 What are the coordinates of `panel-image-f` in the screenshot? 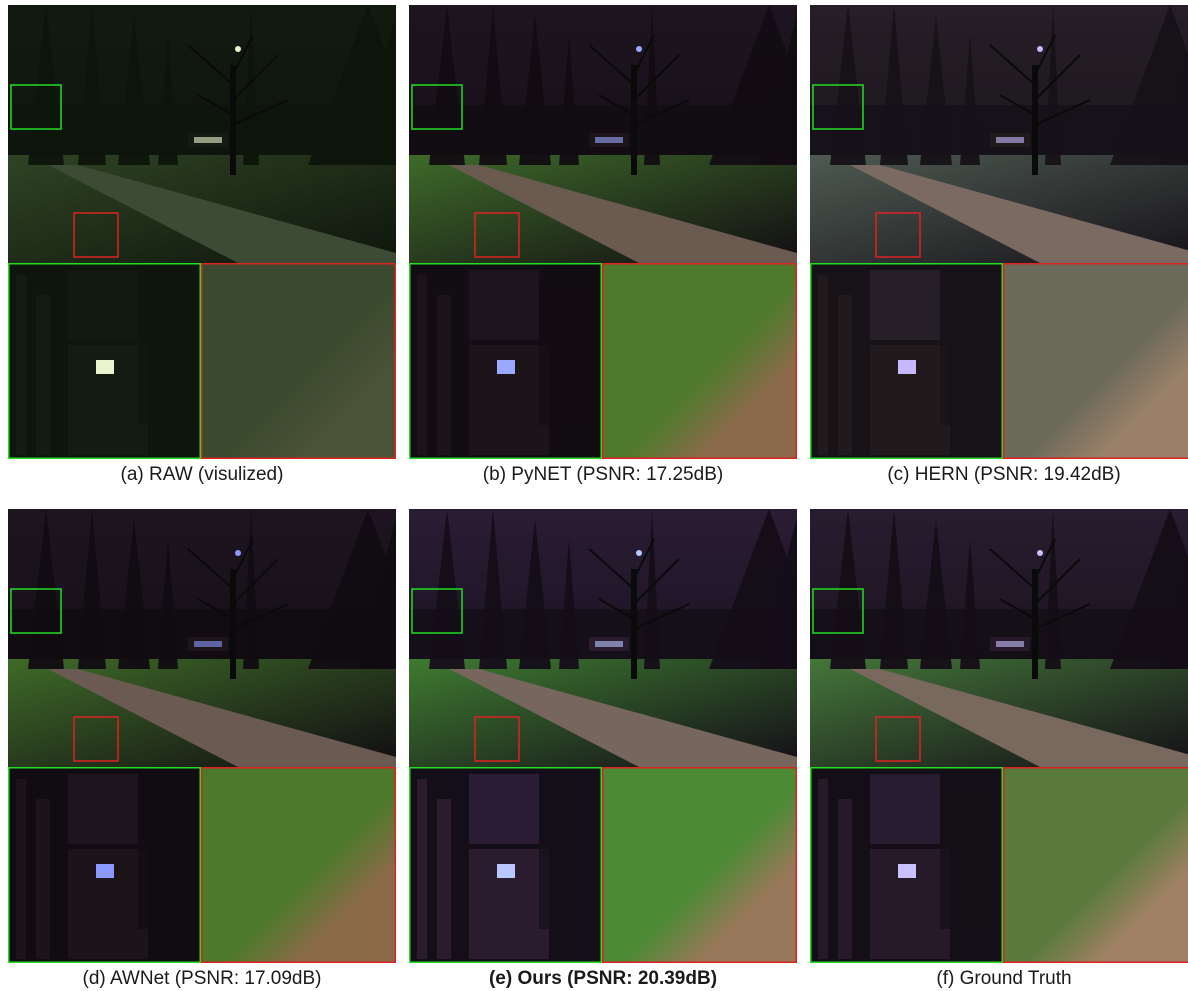 It's located at (999, 737).